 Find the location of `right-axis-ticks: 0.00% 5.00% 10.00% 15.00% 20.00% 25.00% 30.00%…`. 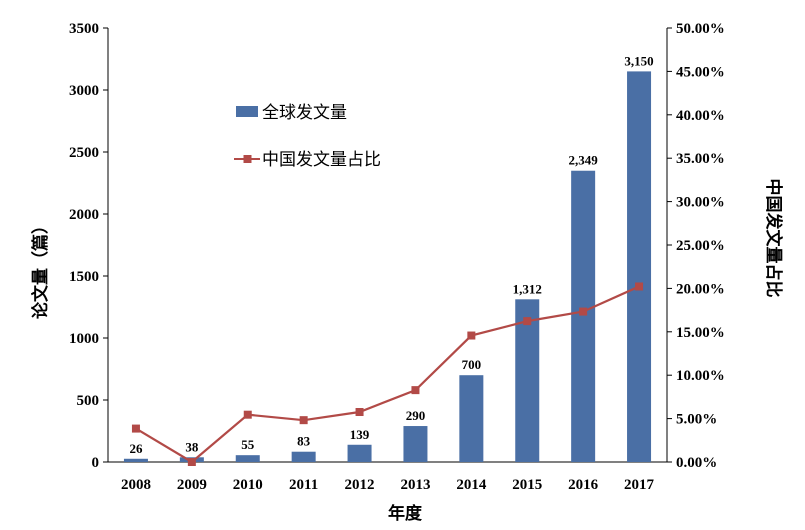

right-axis-ticks: 0.00% 5.00% 10.00% 15.00% 20.00% 25.00% 30.00%… is located at coordinates (696, 246).